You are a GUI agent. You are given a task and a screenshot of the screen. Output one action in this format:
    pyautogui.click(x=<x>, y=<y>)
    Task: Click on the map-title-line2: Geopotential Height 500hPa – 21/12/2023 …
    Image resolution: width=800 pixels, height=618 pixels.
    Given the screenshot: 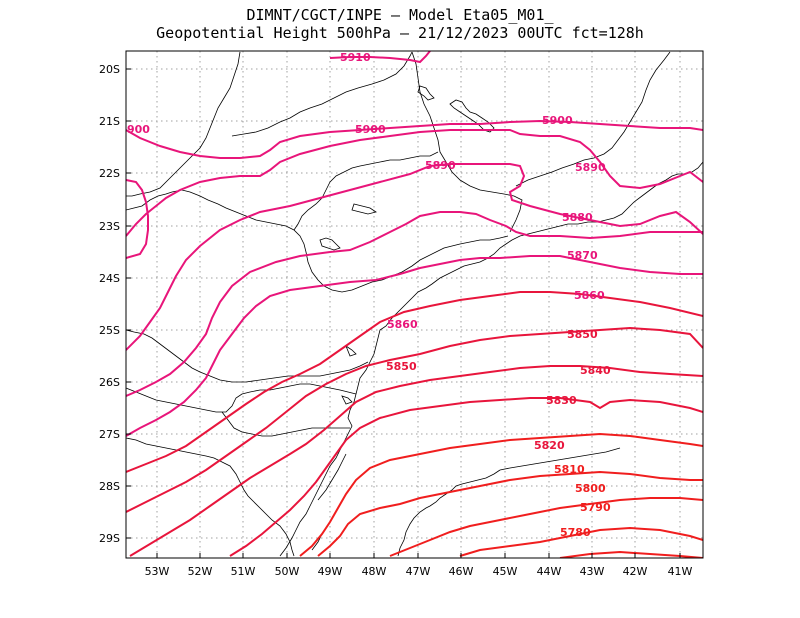 What is the action you would take?
    pyautogui.click(x=400, y=33)
    